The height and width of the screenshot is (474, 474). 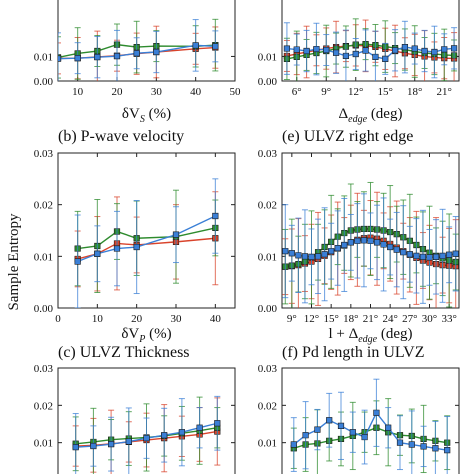 I want to click on x-axis-label: δVP (%), so click(x=146, y=335).